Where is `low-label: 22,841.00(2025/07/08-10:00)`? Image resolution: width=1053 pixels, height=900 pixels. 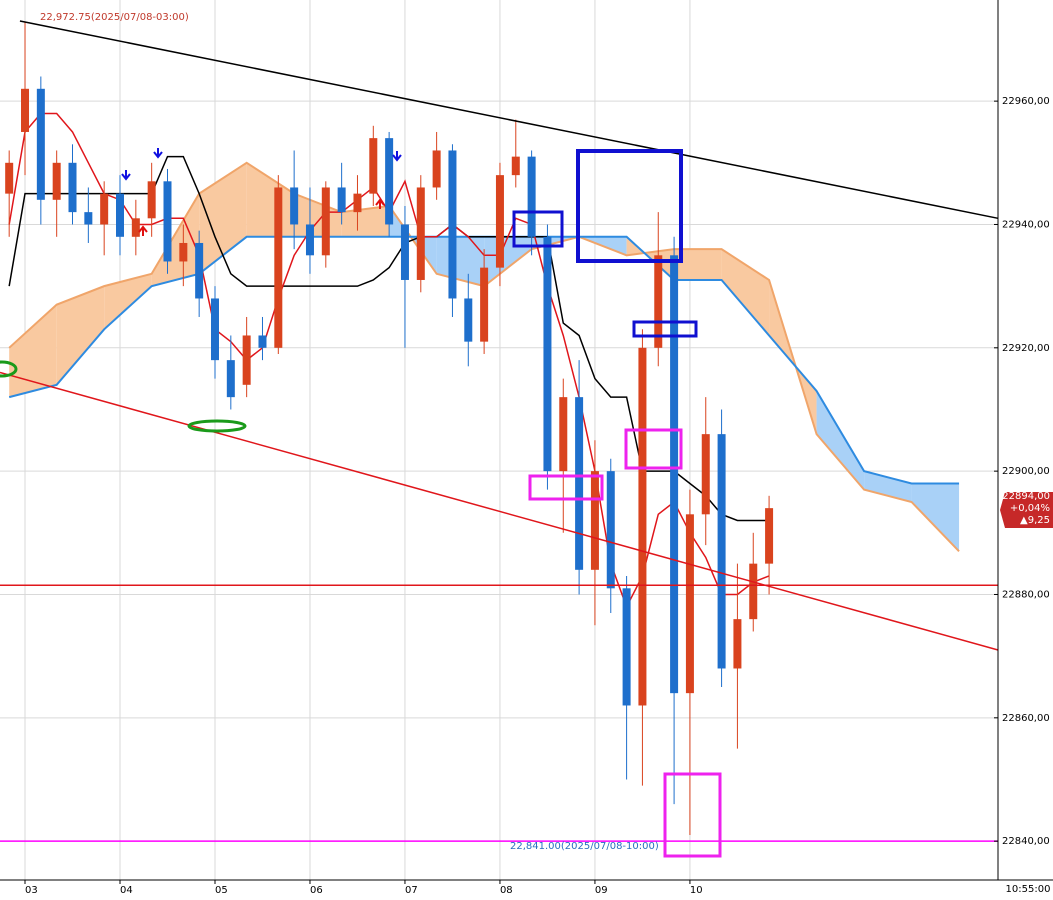 low-label: 22,841.00(2025/07/08-10:00) is located at coordinates (584, 846).